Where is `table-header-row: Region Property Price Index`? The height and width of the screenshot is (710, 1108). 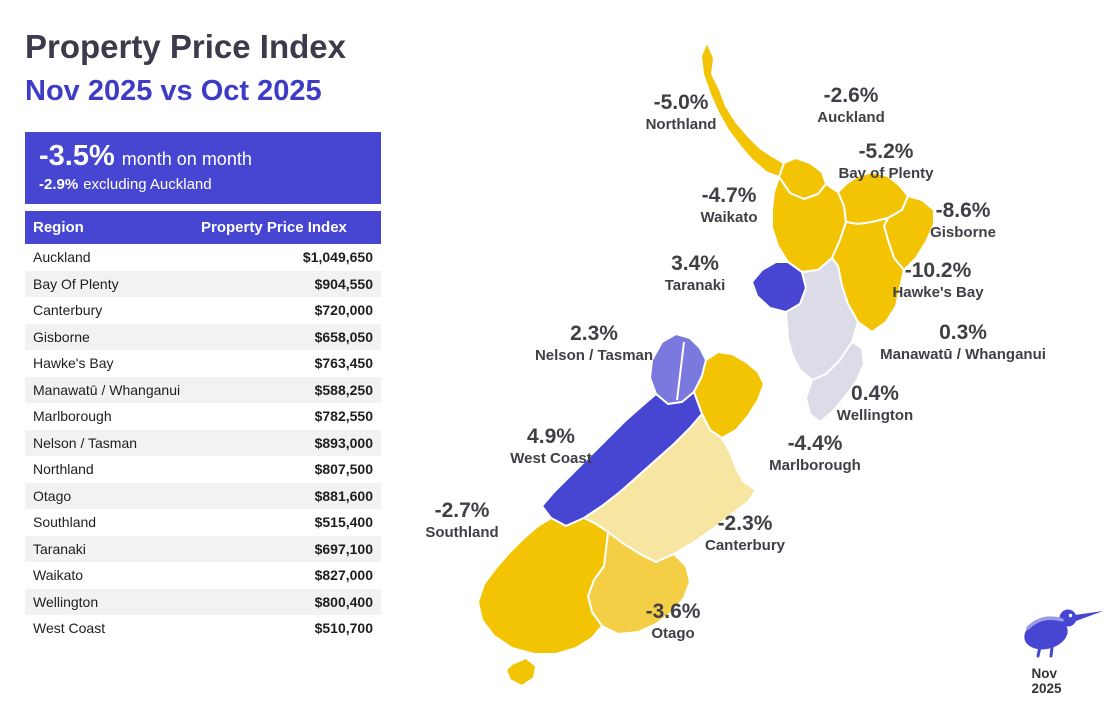 table-header-row: Region Property Price Index is located at coordinates (203, 228).